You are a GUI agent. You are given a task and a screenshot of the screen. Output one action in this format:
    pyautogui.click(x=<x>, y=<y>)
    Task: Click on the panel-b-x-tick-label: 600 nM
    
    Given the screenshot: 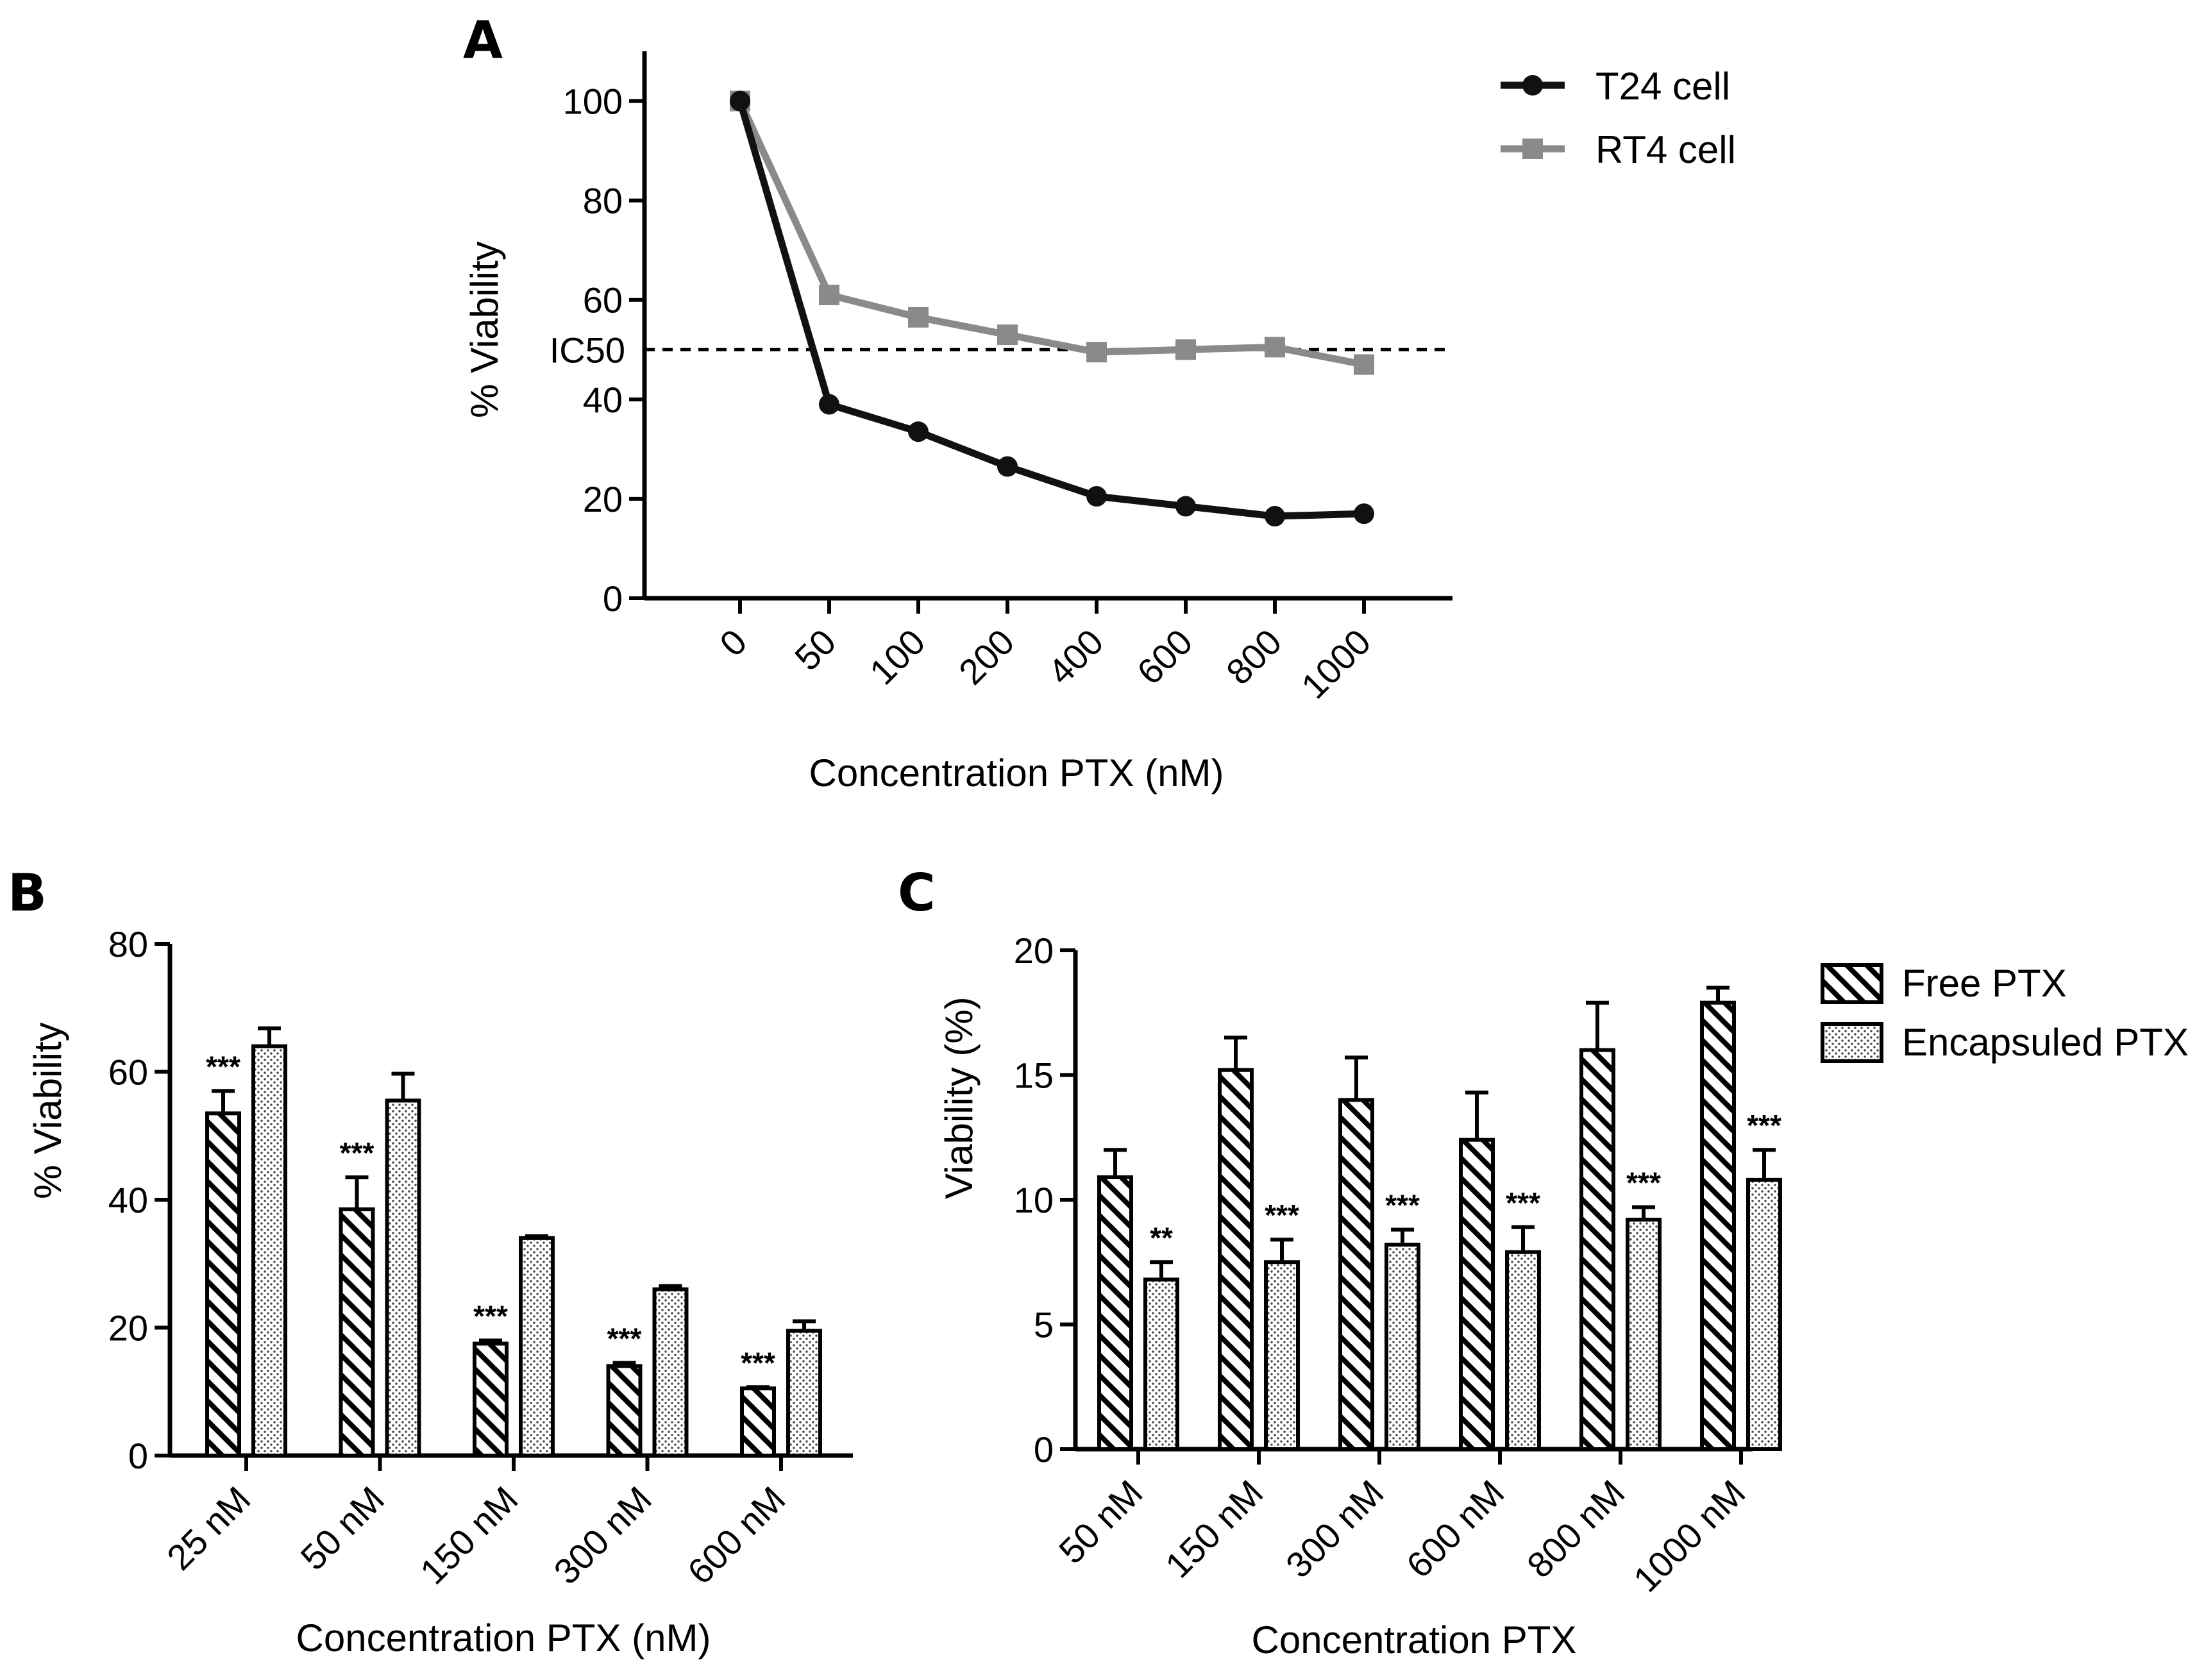 What is the action you would take?
    pyautogui.click(x=737, y=1535)
    